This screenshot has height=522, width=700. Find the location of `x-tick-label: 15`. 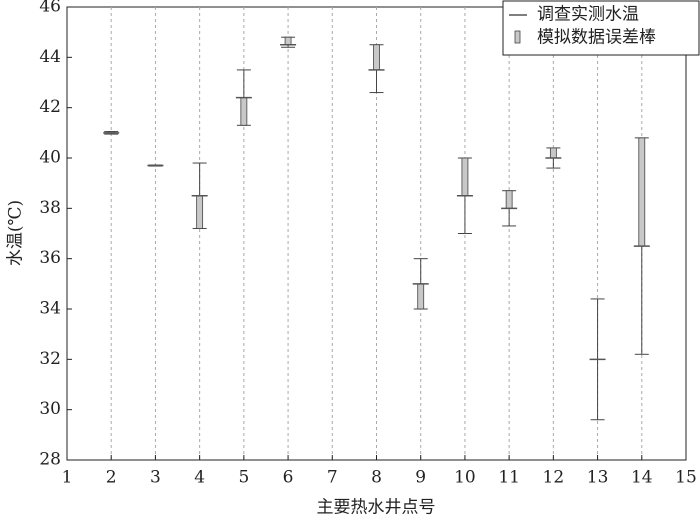

x-tick-label: 15 is located at coordinates (686, 478).